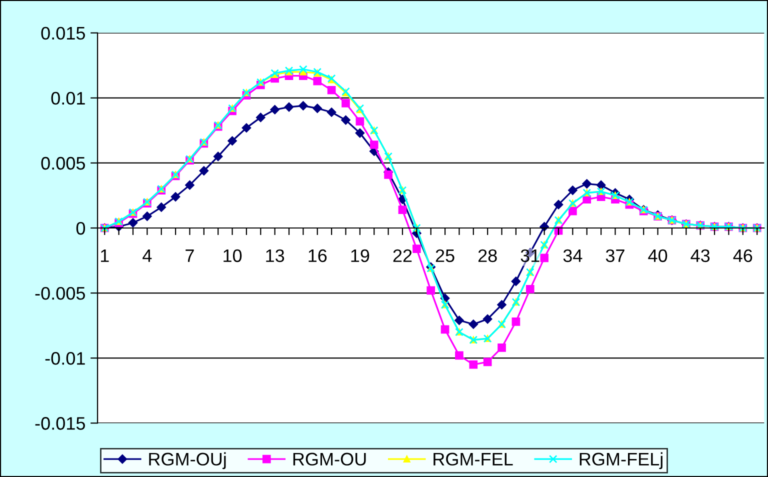 This screenshot has height=477, width=768. Describe the element at coordinates (742, 255) in the screenshot. I see `x-tick-label: 46` at that location.